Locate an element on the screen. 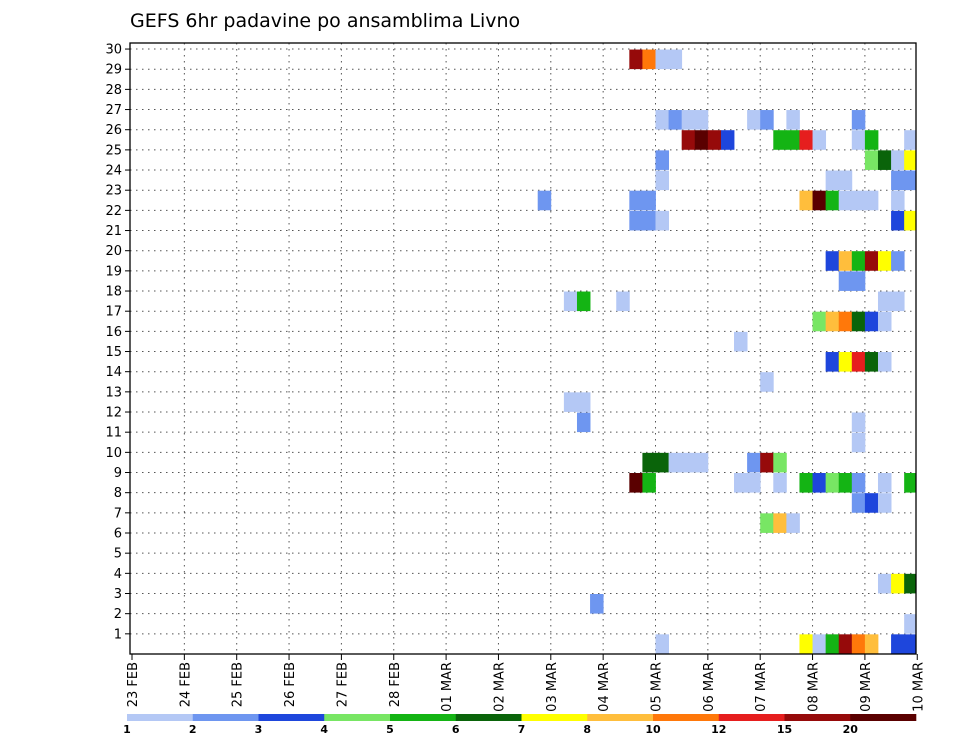  y-tick-label: 7 is located at coordinates (118, 513).